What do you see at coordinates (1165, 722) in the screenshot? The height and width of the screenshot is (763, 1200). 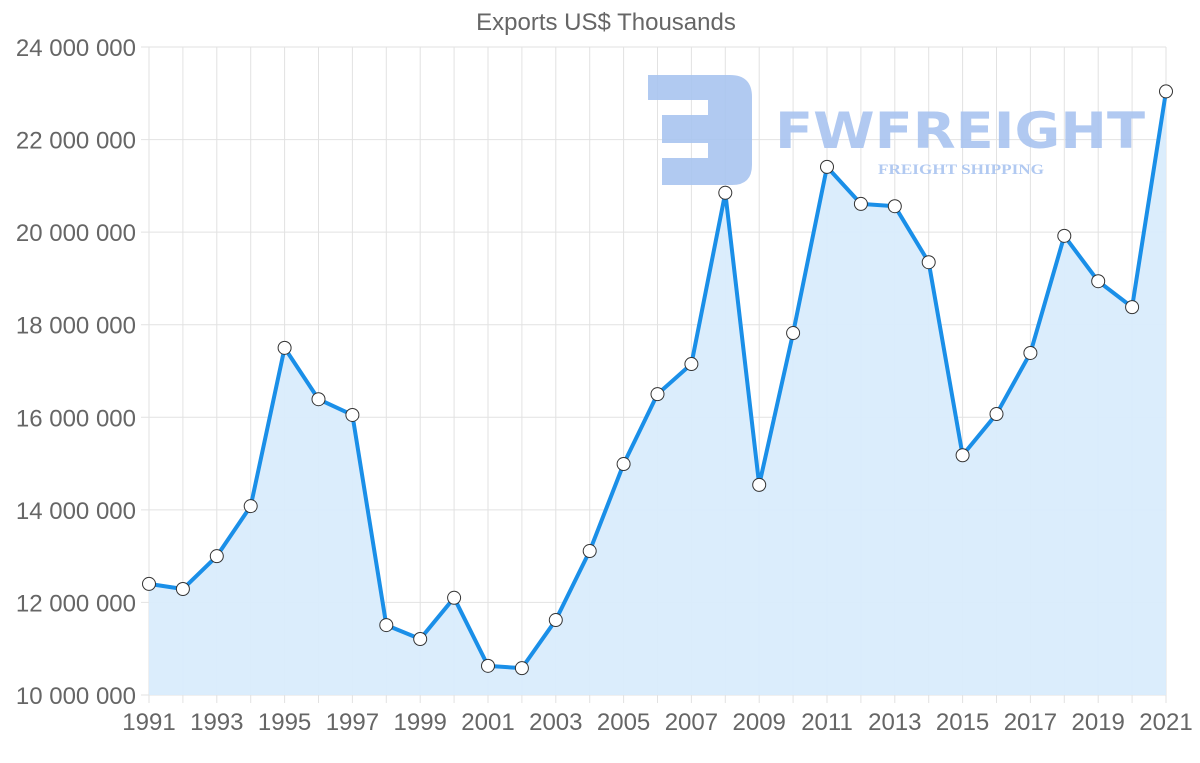 I see `x-tick-label: 2021` at bounding box center [1165, 722].